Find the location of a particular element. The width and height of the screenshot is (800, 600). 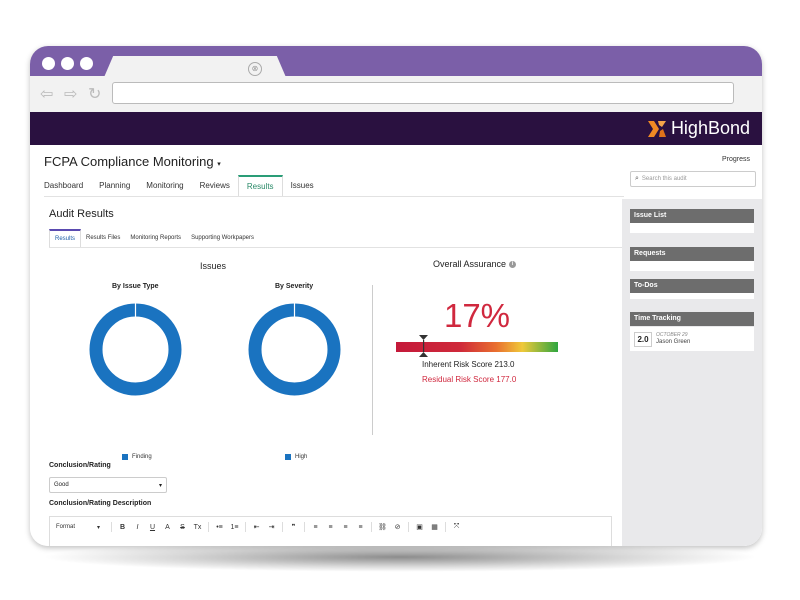

unlink-icon: ⊘ is located at coordinates (397, 527).